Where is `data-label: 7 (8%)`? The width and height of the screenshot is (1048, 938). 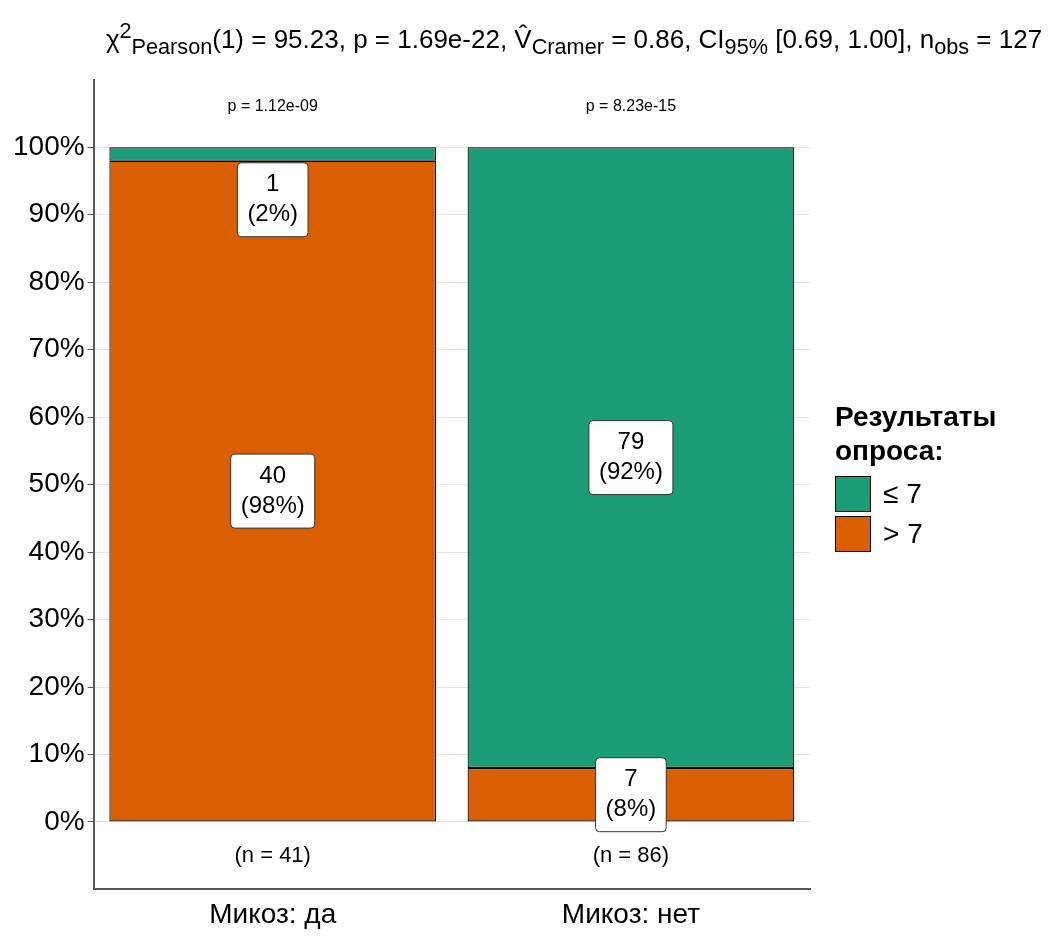
data-label: 7 (8%) is located at coordinates (631, 793).